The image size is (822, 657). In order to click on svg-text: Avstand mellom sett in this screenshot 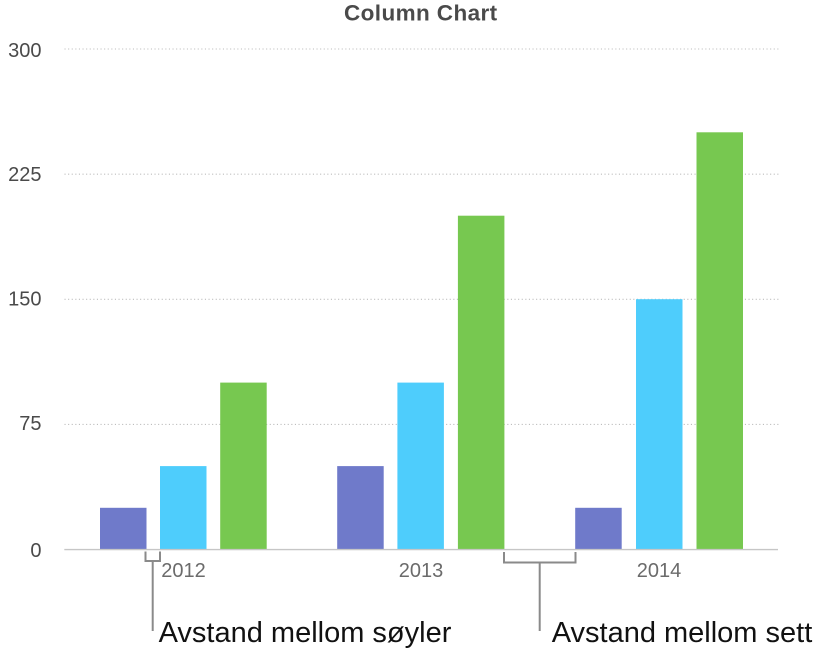, I will do `click(682, 633)`.